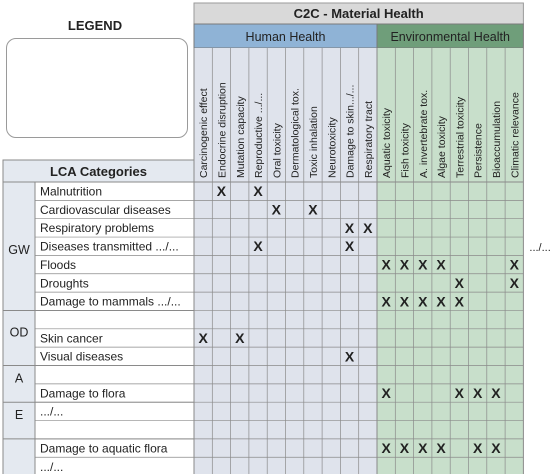 The height and width of the screenshot is (474, 550). What do you see at coordinates (314, 142) in the screenshot?
I see `column-header-7: Toxic inhalation` at bounding box center [314, 142].